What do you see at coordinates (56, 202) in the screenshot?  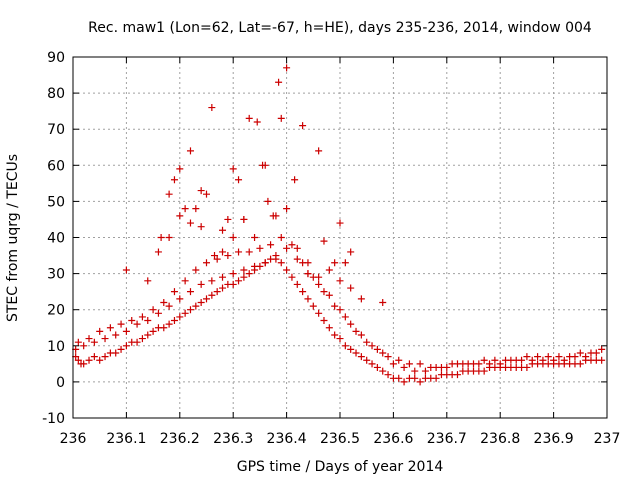 I see `y-tick-label: 50` at bounding box center [56, 202].